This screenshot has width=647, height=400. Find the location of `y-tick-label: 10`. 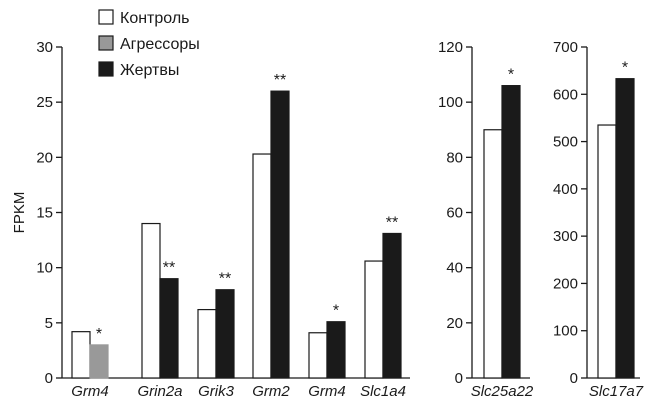

y-tick-label: 10 is located at coordinates (44, 268).